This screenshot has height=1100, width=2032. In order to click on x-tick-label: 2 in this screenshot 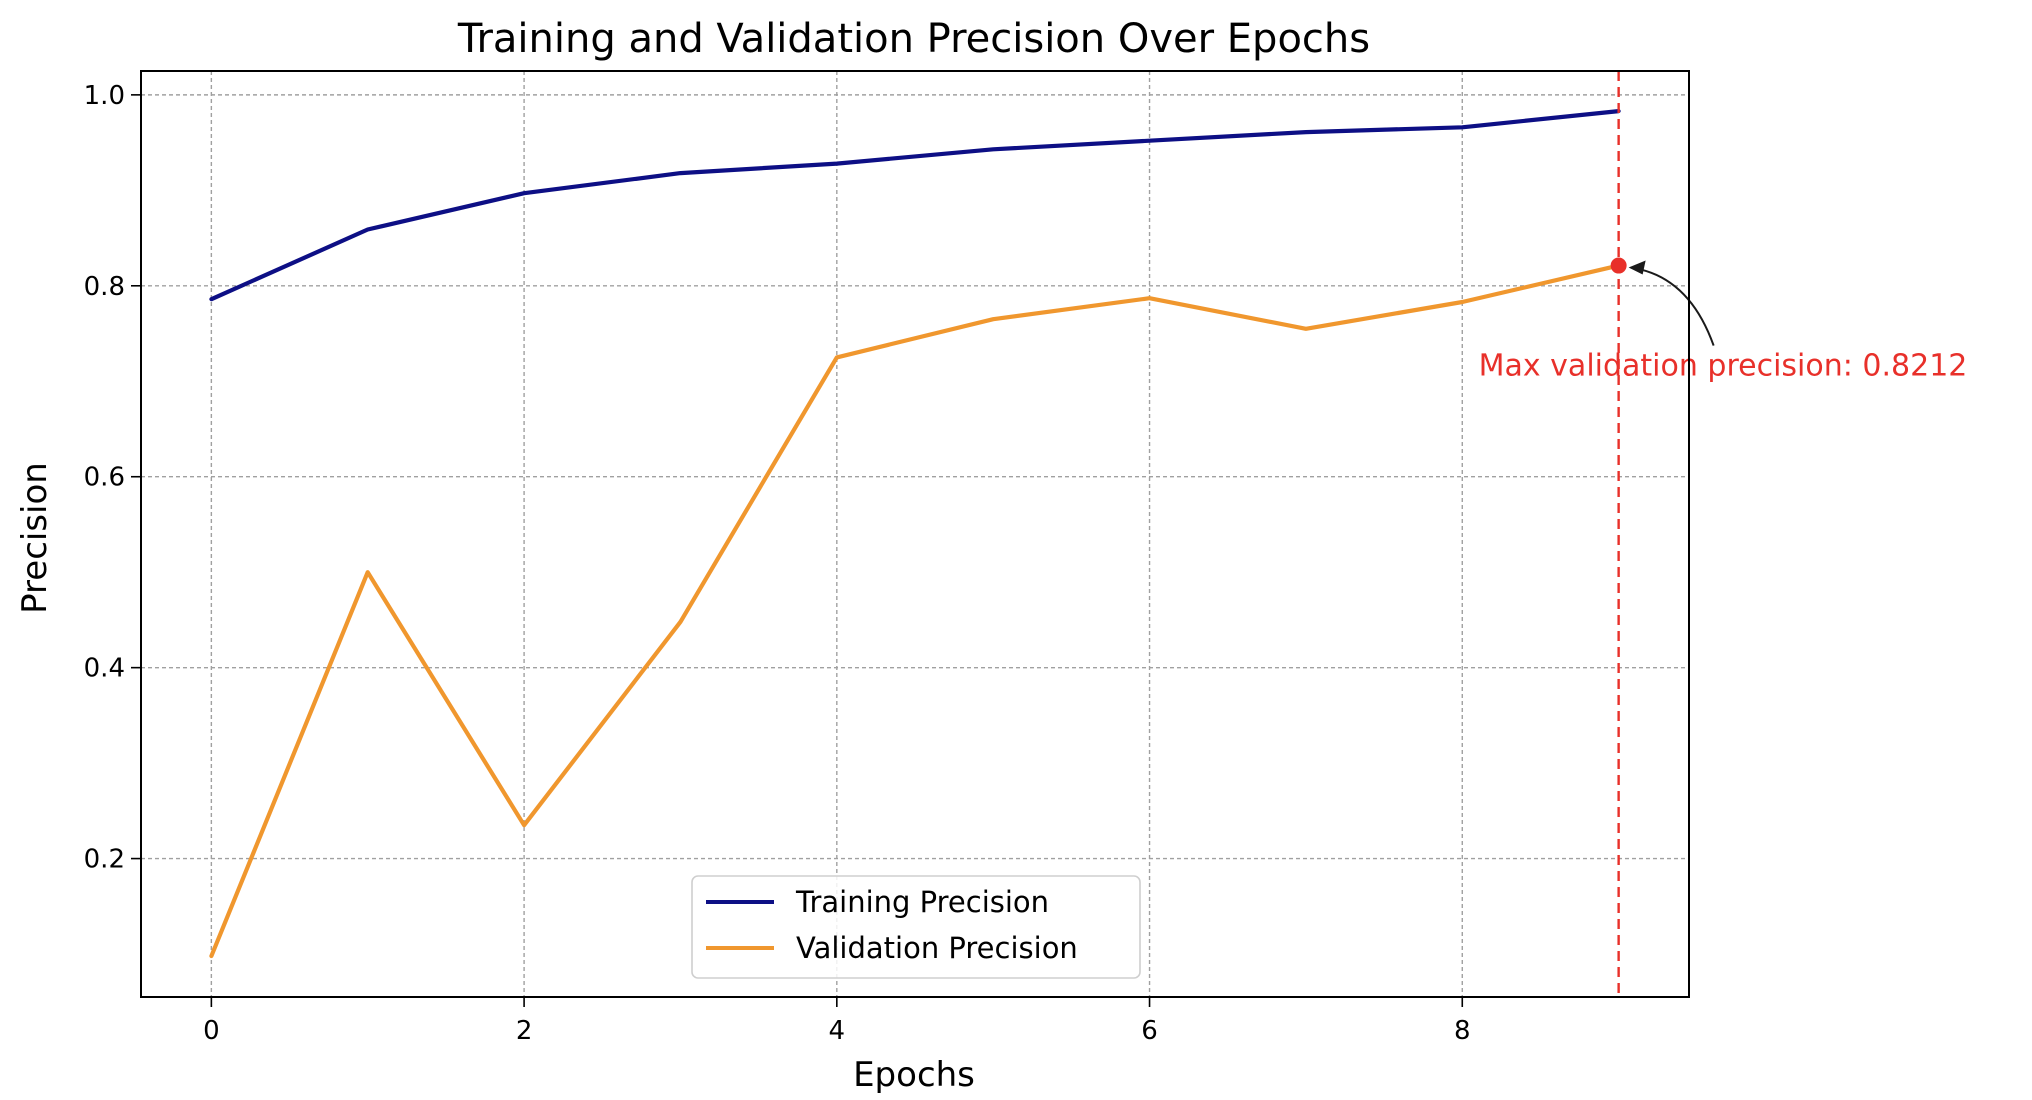, I will do `click(524, 1031)`.